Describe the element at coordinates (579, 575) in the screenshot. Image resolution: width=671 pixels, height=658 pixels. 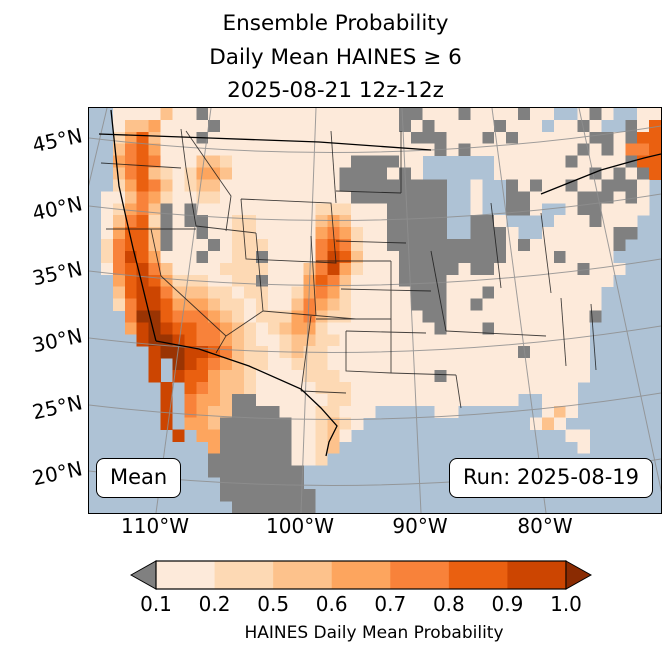
I see `colorbar-over-arrow` at that location.